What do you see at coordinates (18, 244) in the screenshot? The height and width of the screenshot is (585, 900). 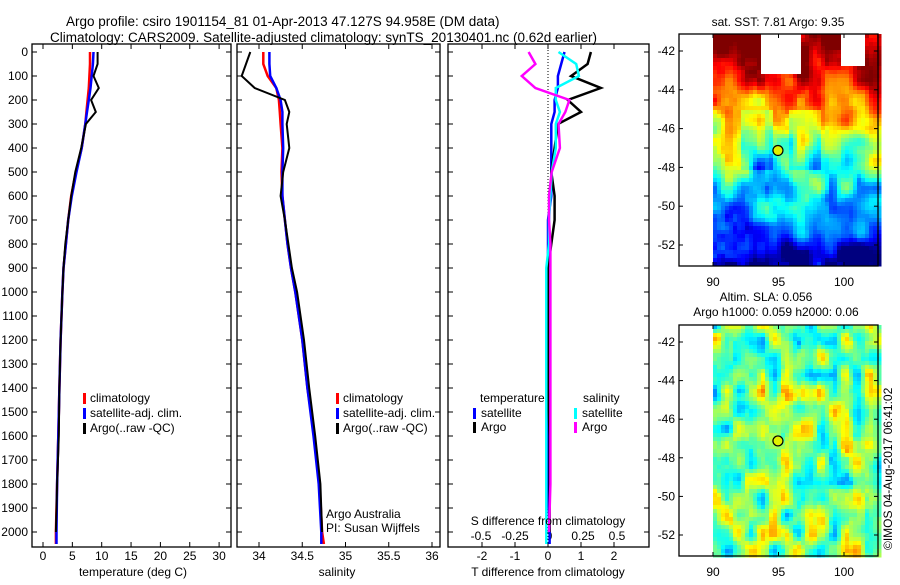 I see `y-tick-label: 800` at bounding box center [18, 244].